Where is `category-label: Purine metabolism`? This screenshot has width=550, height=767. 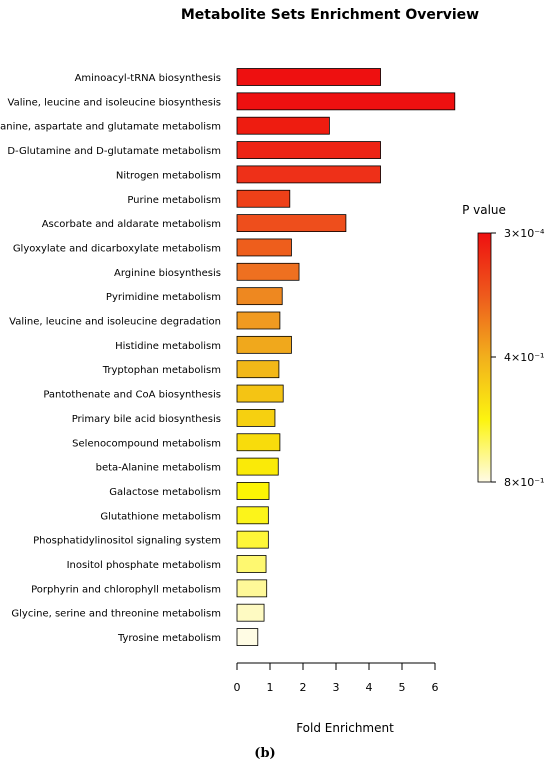 category-label: Purine metabolism is located at coordinates (174, 200).